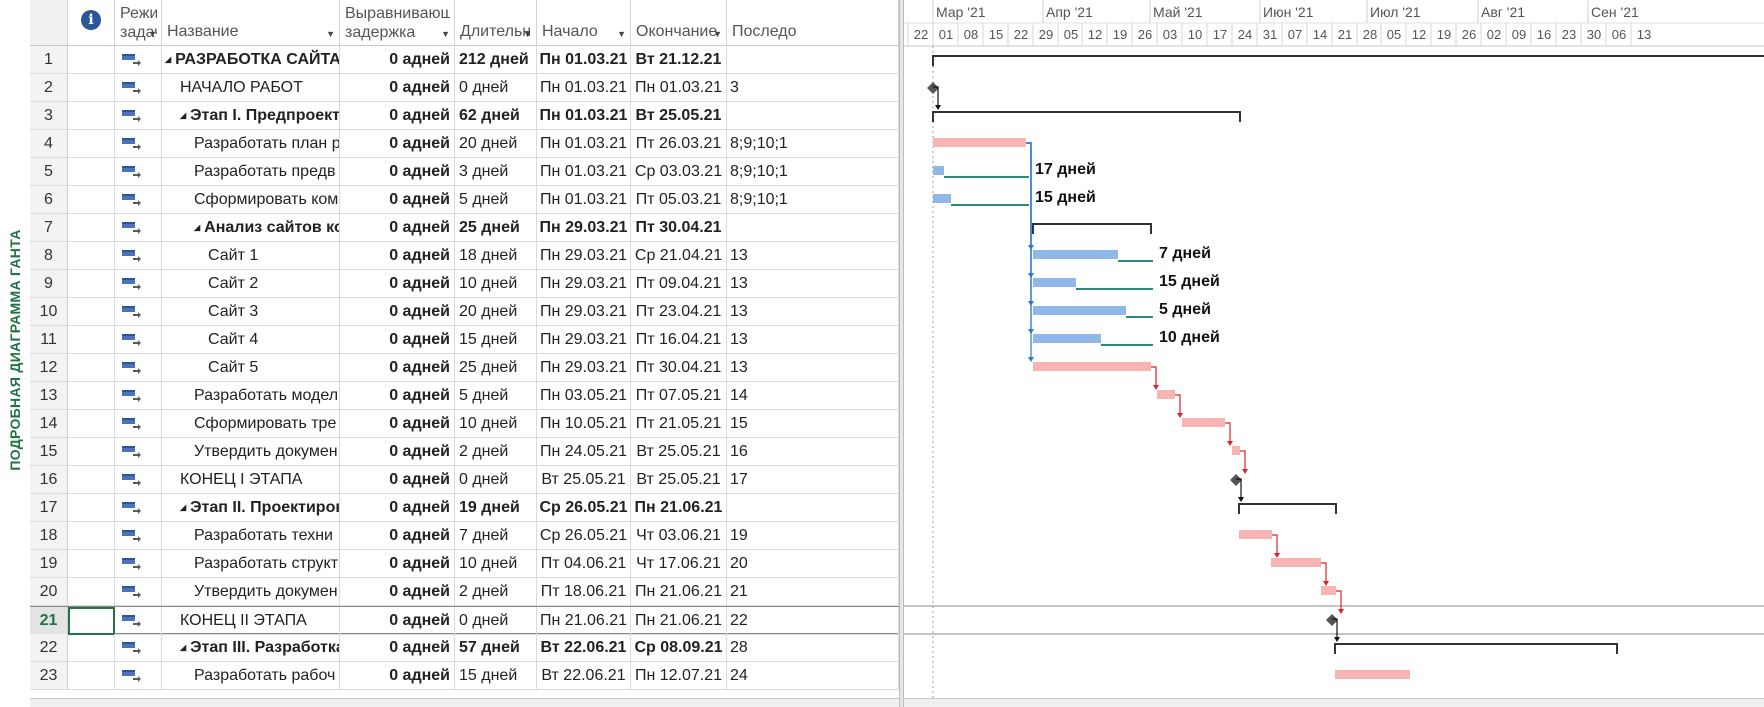  What do you see at coordinates (251, 676) in the screenshot?
I see `task-name-cell: Разработать рабоч` at bounding box center [251, 676].